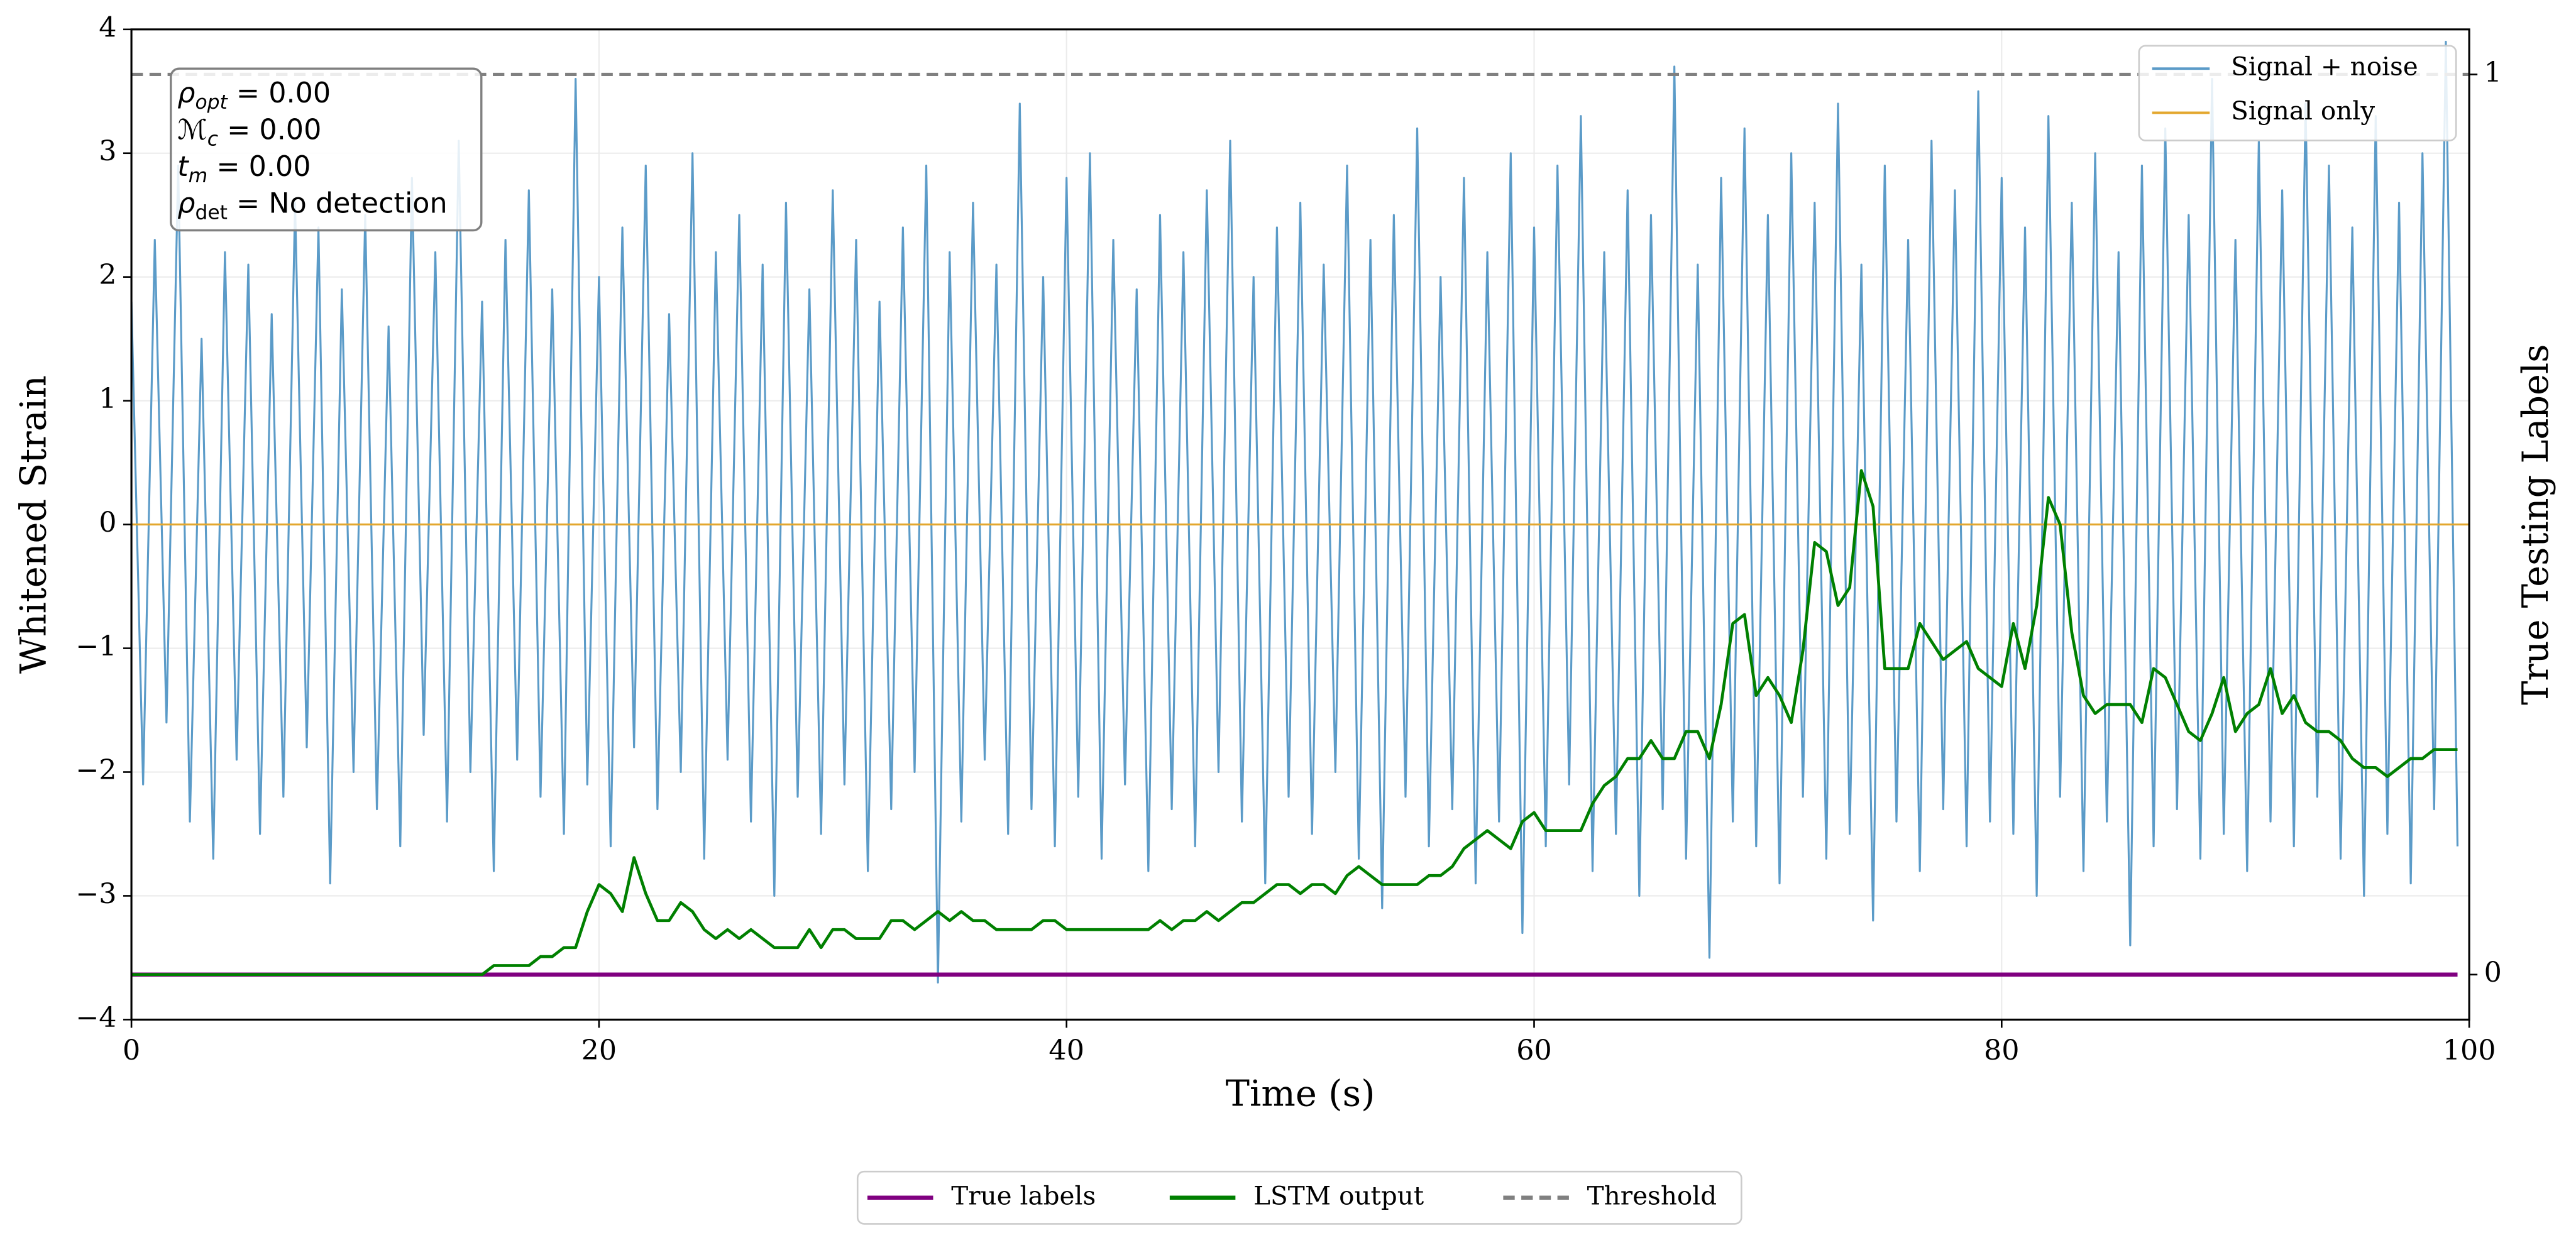 The height and width of the screenshot is (1250, 2576). I want to click on annotation-subscript: c, so click(212, 139).